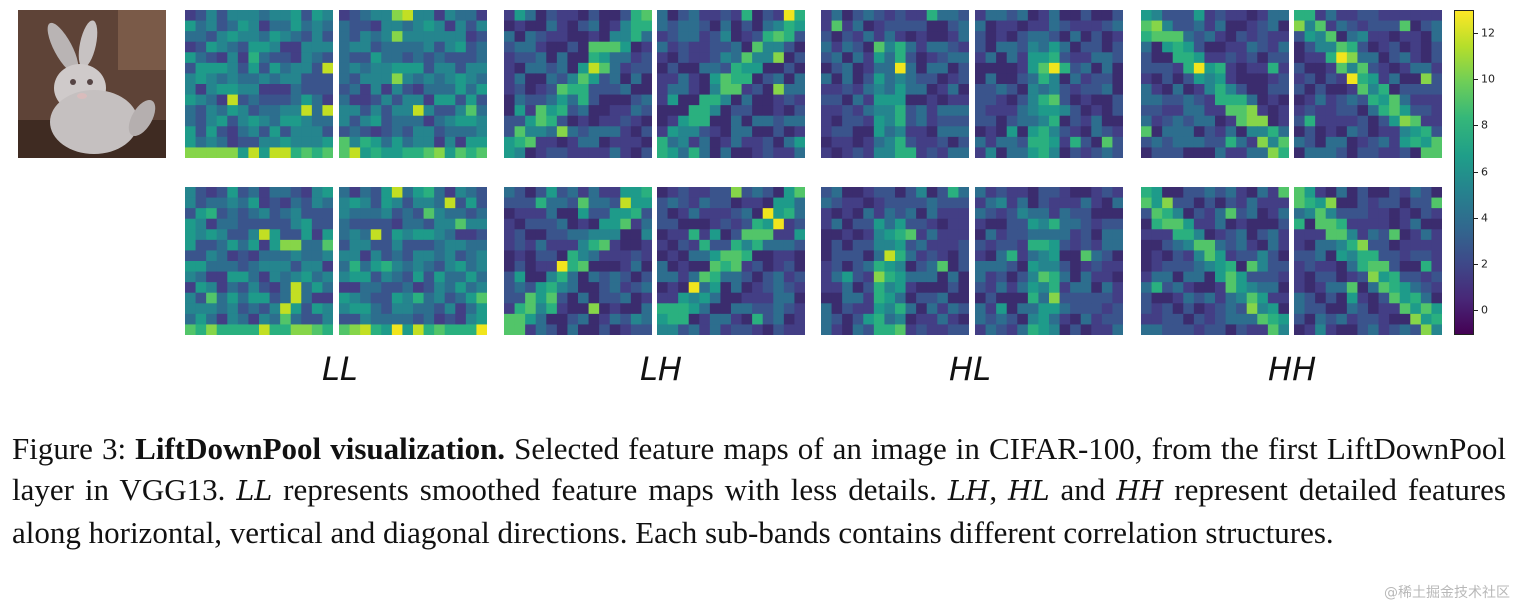 The image size is (1518, 608). What do you see at coordinates (1484, 310) in the screenshot?
I see `colorbar-tick-label: 0` at bounding box center [1484, 310].